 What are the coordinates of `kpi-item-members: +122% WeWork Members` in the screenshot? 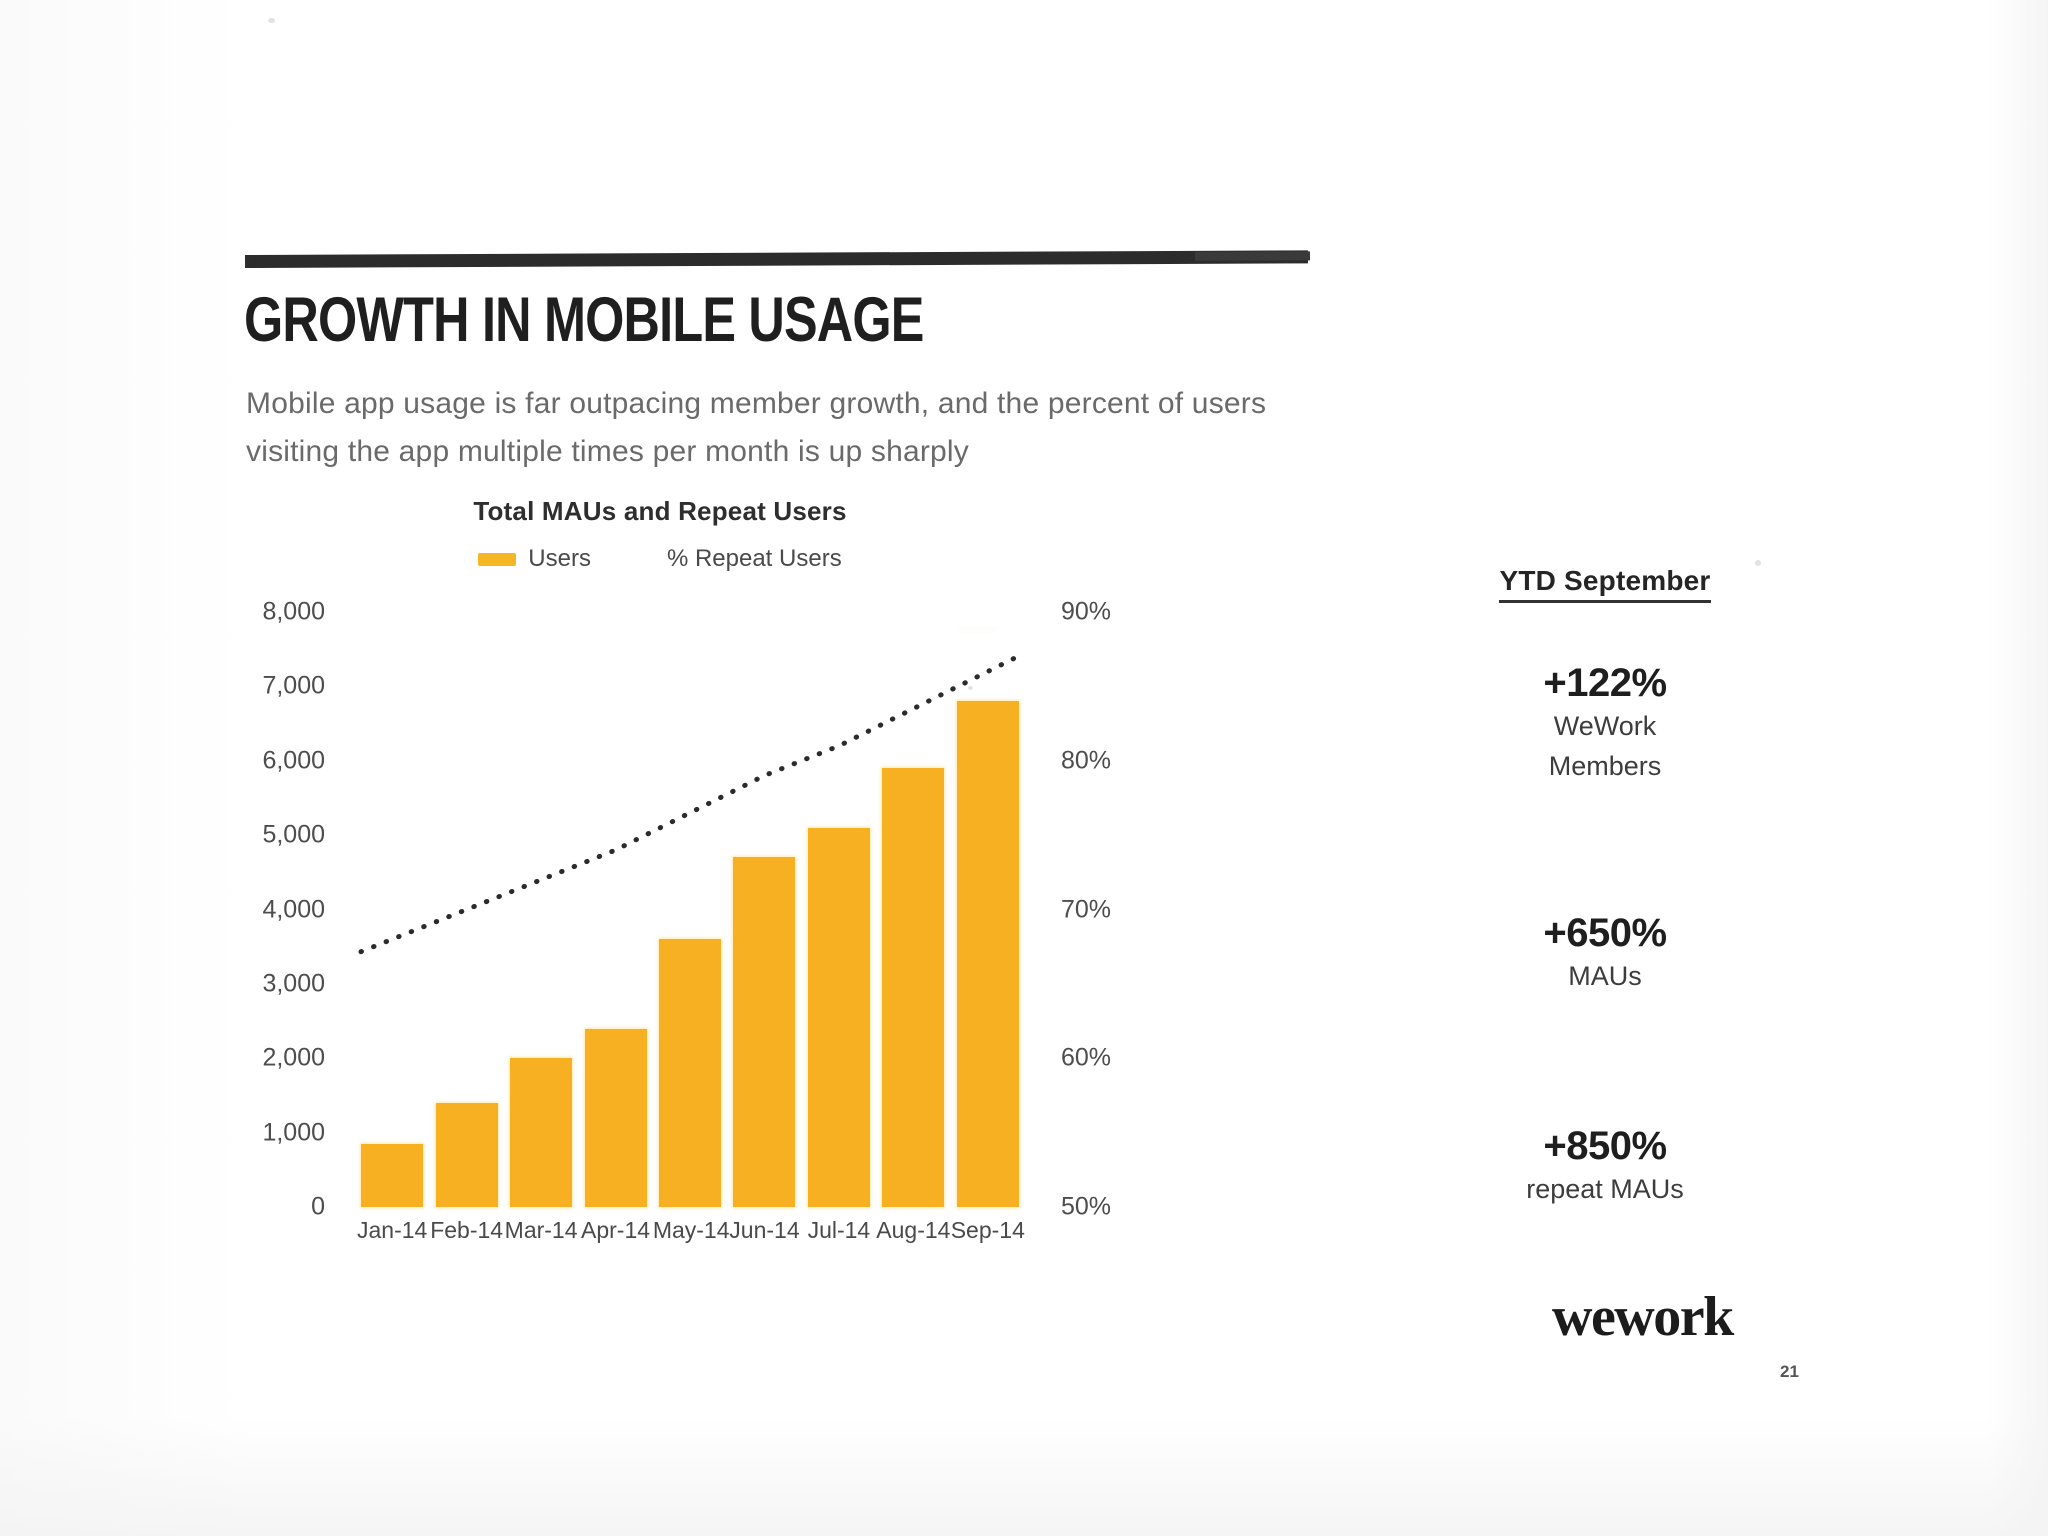 It's located at (1605, 723).